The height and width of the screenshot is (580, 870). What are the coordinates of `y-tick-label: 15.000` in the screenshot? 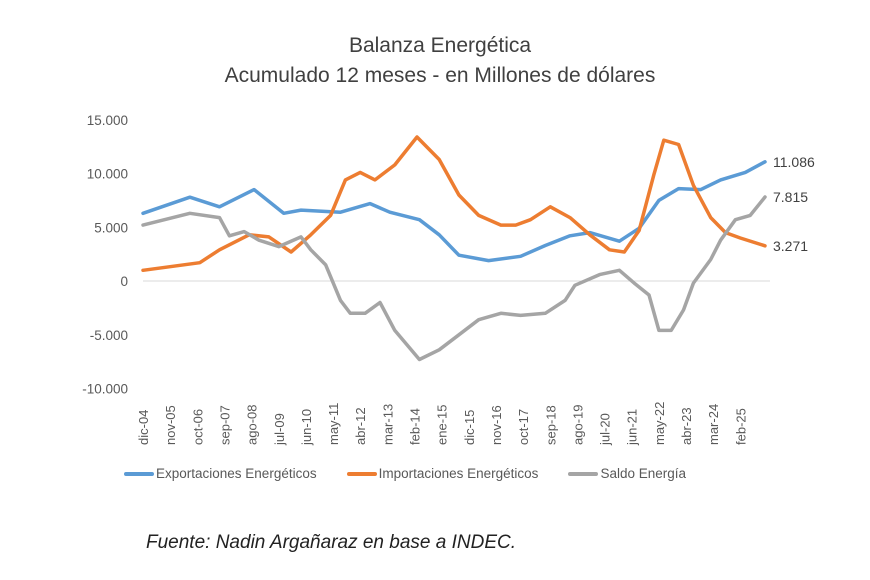 It's located at (107, 120).